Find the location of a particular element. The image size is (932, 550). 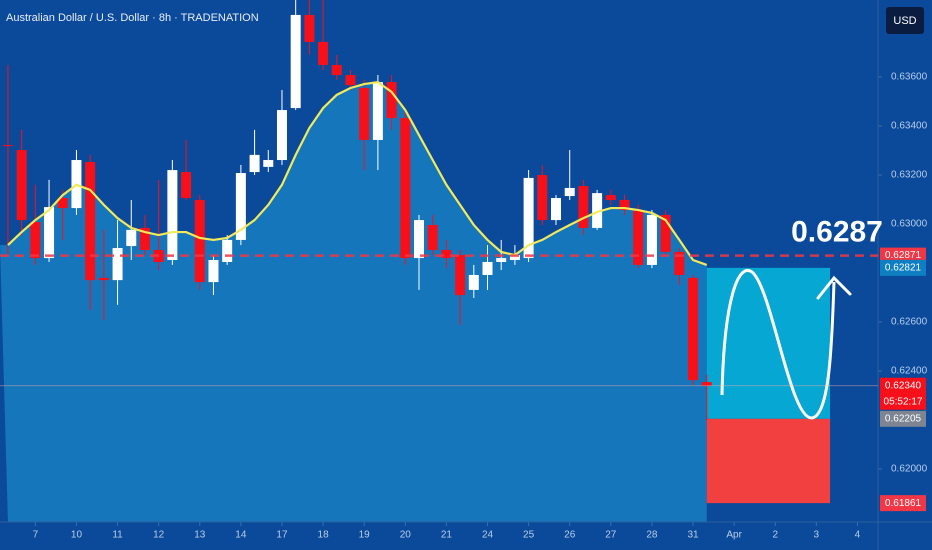

x-tick-label: 17 is located at coordinates (282, 535).